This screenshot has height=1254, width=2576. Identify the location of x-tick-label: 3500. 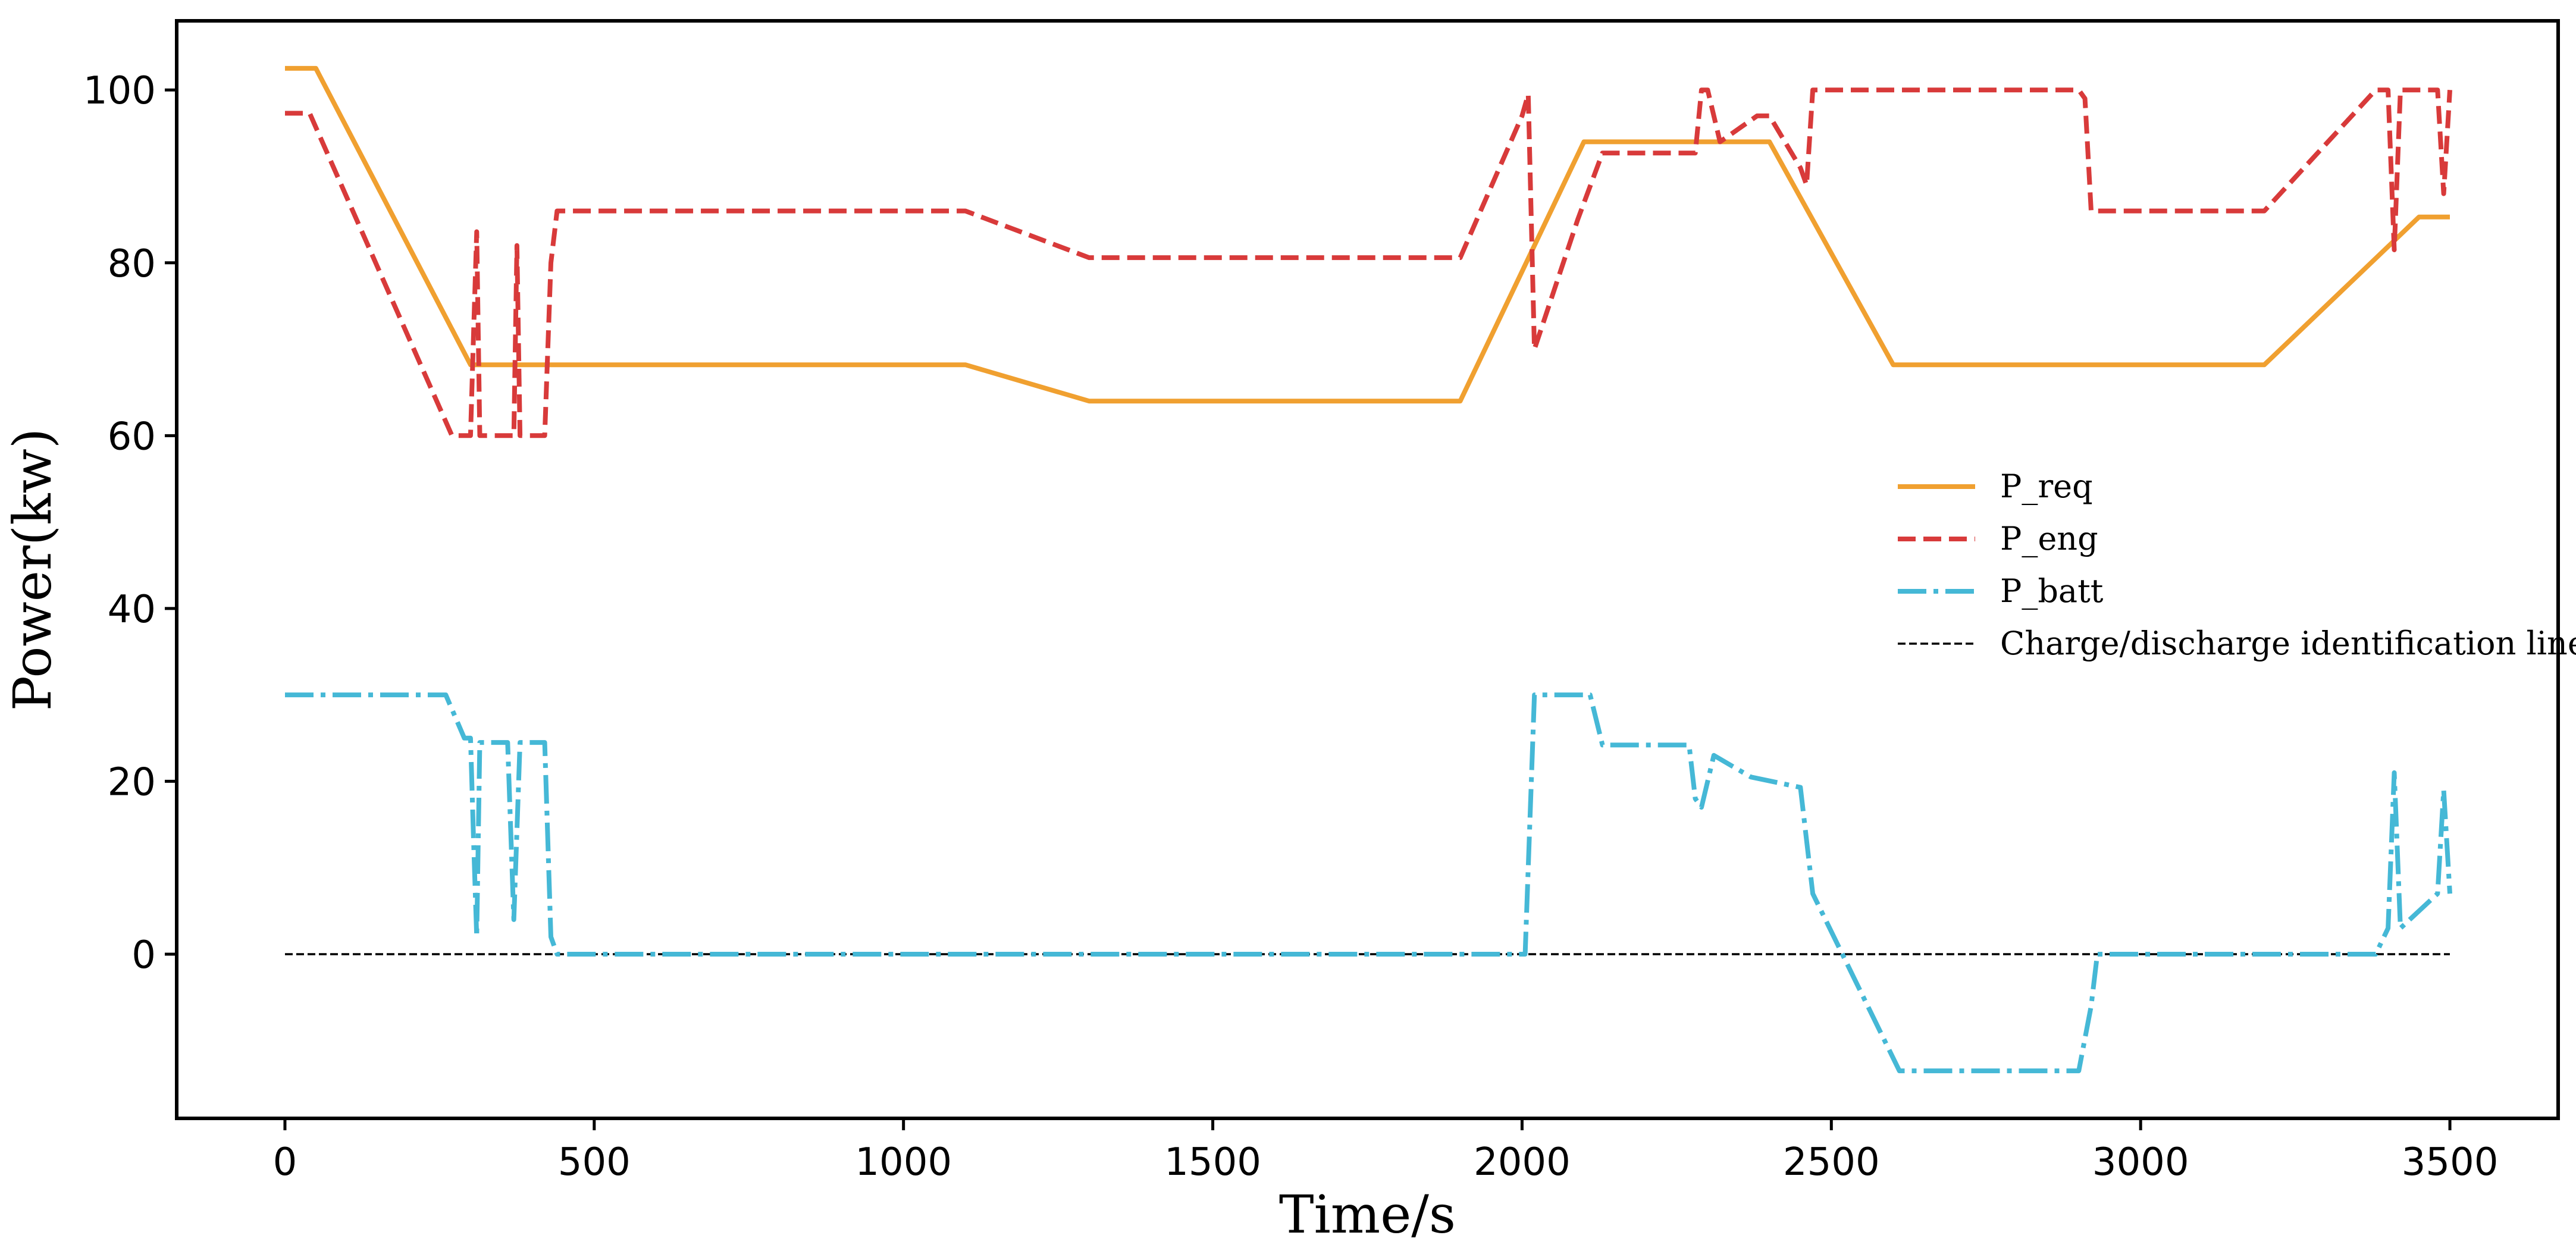
(2450, 1162).